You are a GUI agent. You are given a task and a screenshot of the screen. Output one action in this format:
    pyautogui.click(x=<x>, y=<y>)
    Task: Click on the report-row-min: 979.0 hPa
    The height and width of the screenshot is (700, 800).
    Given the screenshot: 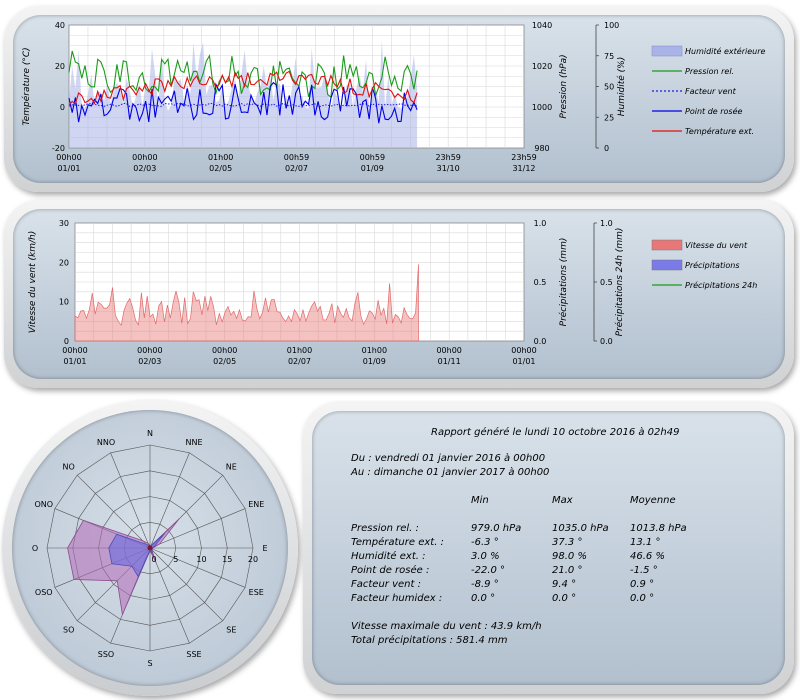 What is the action you would take?
    pyautogui.click(x=496, y=528)
    